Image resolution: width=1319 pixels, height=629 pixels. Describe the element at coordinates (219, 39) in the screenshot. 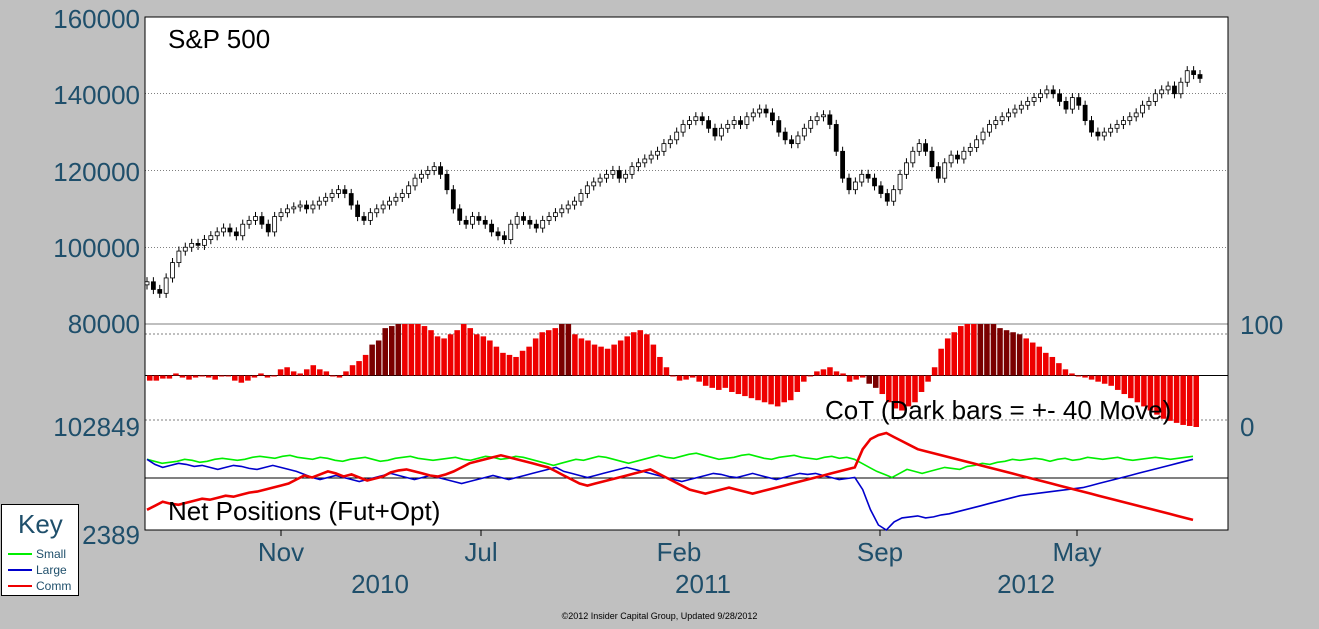

I see `chart-title: S&P 500` at that location.